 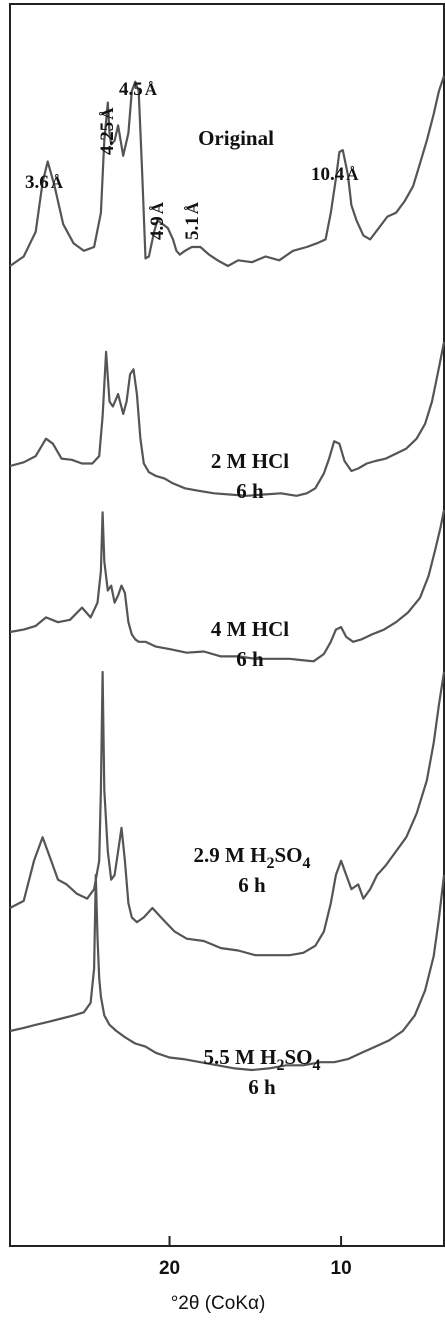 What do you see at coordinates (252, 885) in the screenshot?
I see `trace-label-4-line-2: 6 h` at bounding box center [252, 885].